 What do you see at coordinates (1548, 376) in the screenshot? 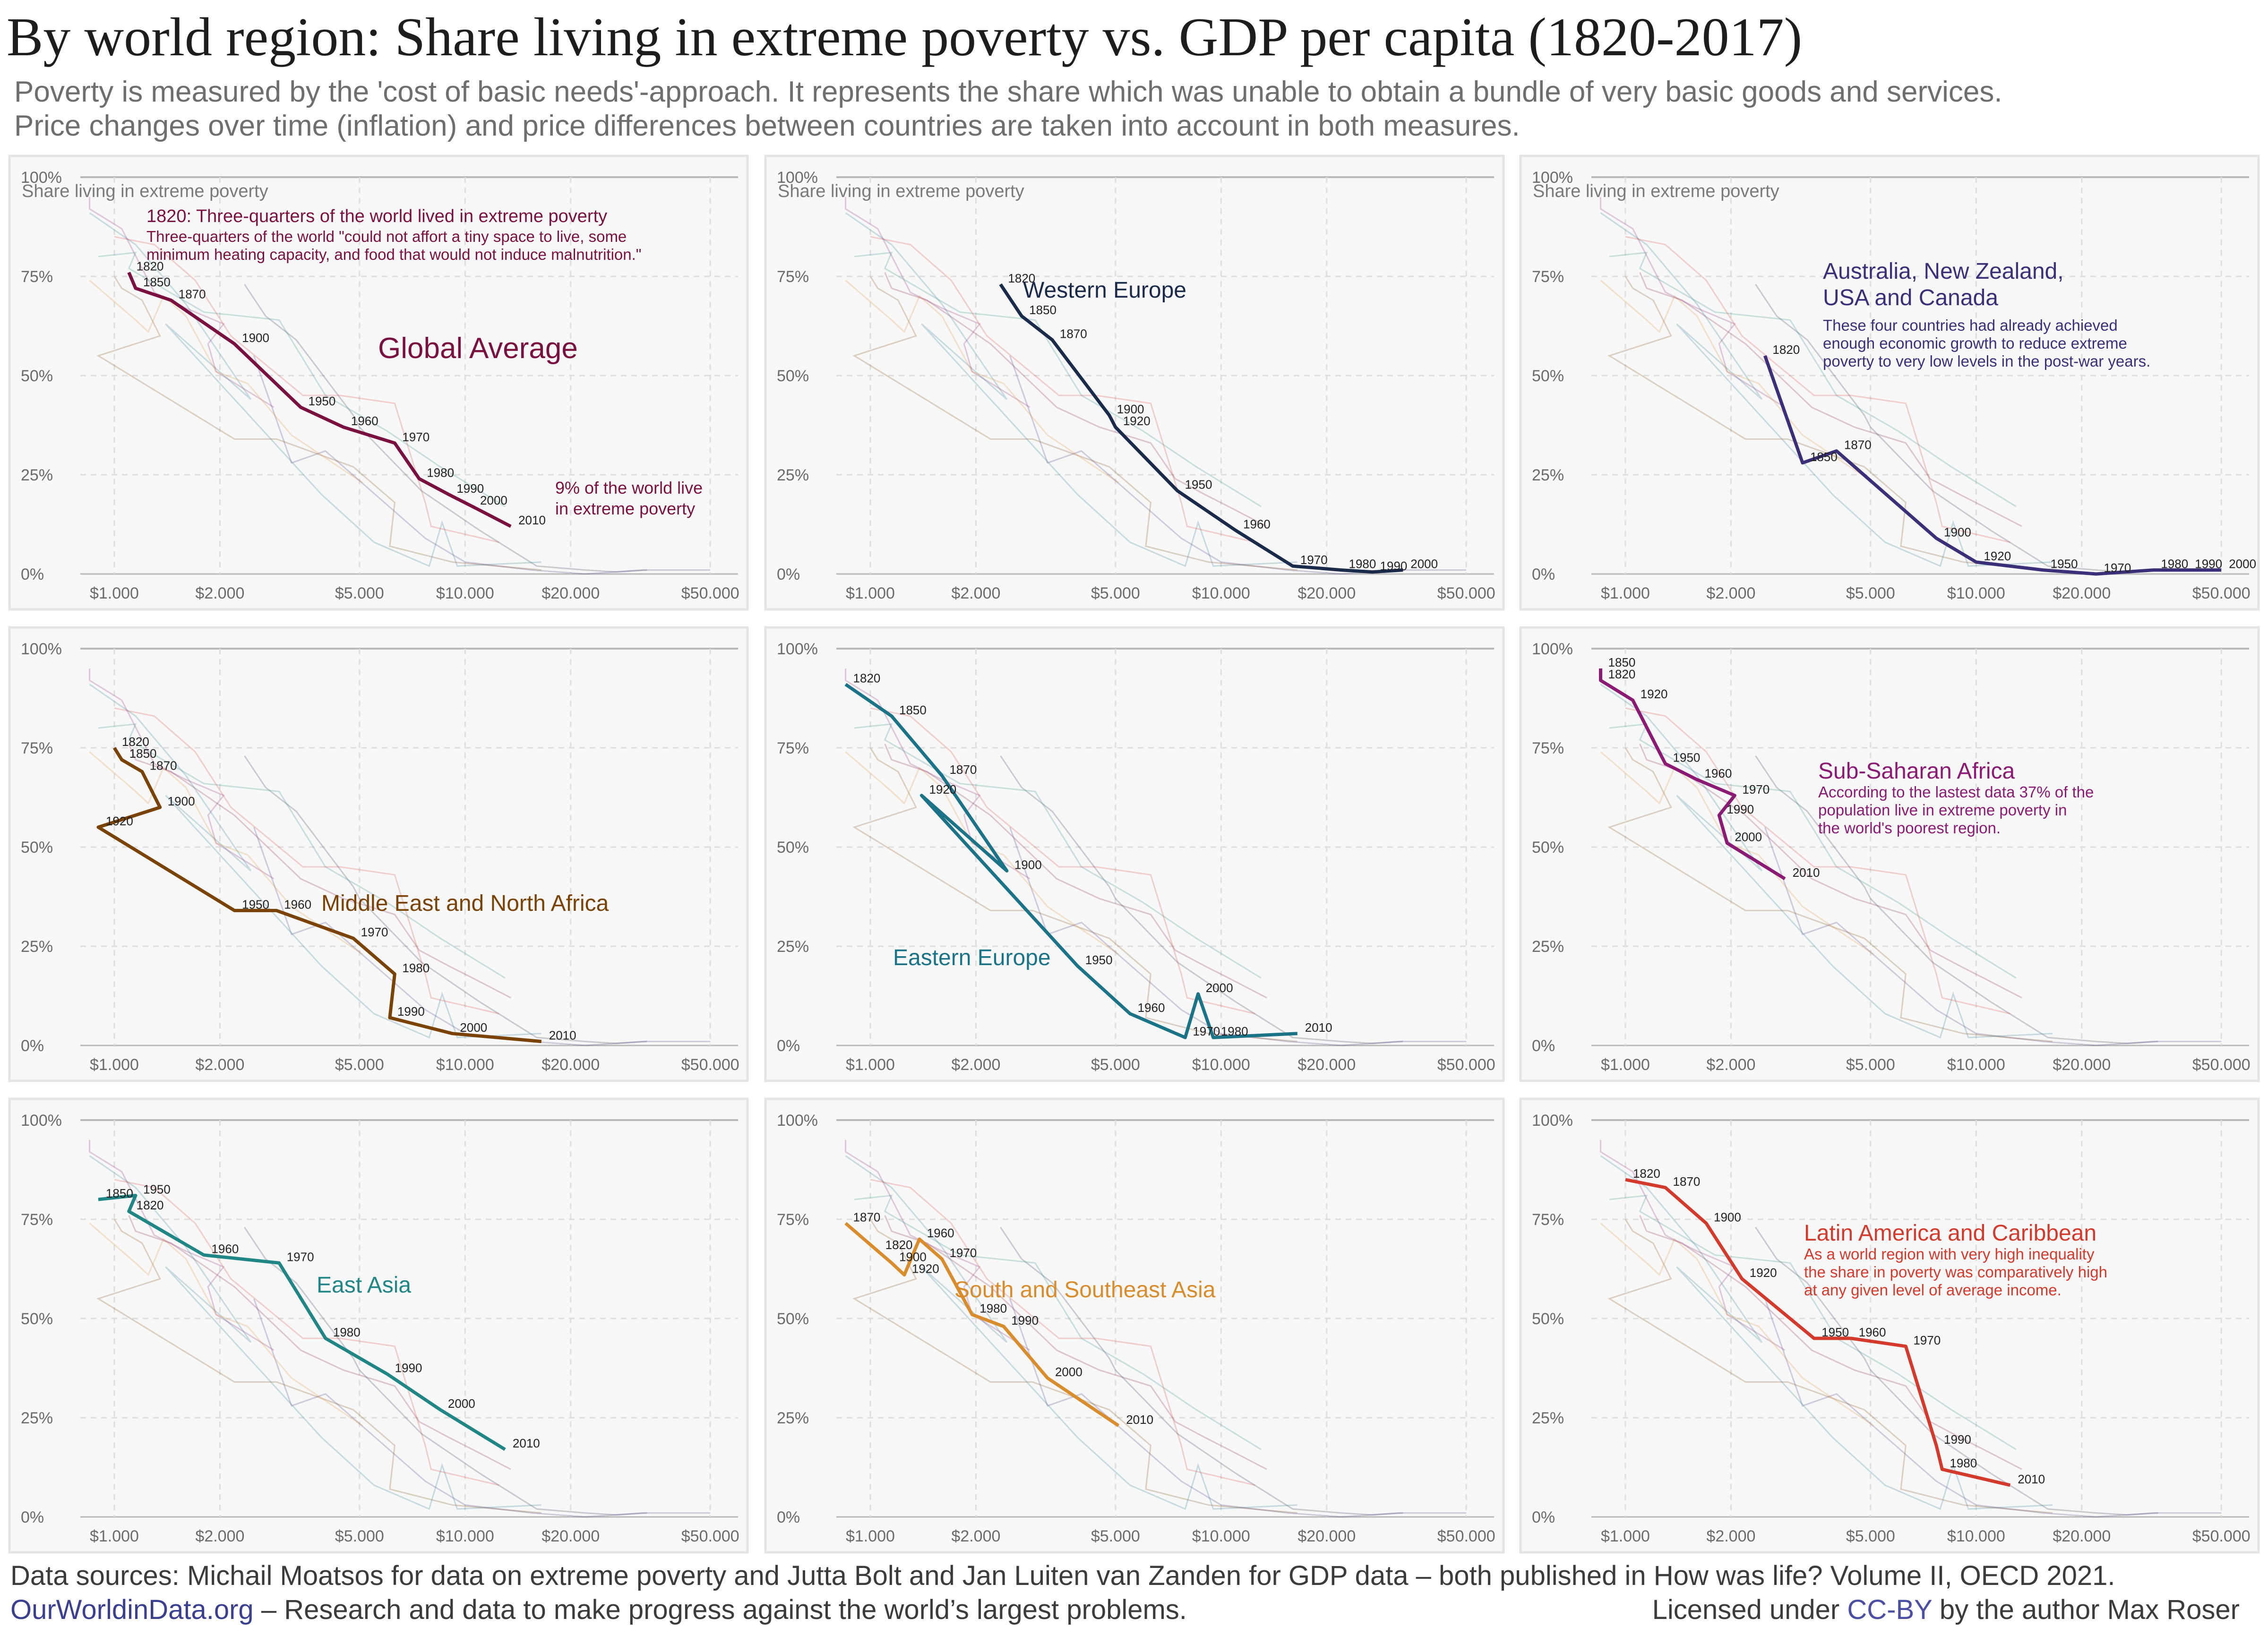
I see `y-tick-label: 50%` at bounding box center [1548, 376].